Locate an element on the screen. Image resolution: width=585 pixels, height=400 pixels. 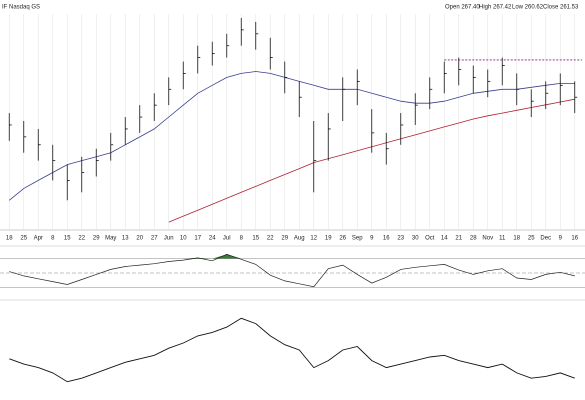
x-tick-label: 30 is located at coordinates (415, 239).